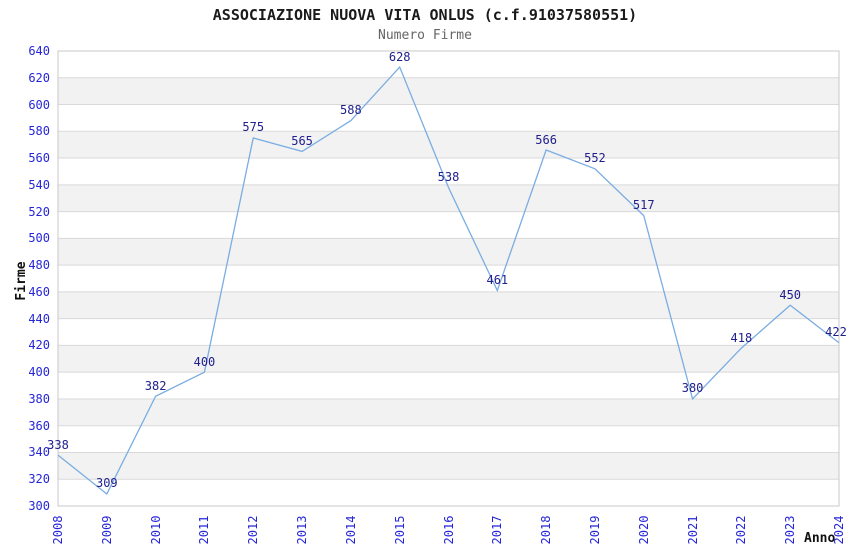 This screenshot has height=550, width=850. What do you see at coordinates (39, 291) in the screenshot?
I see `y-tick-label: 460` at bounding box center [39, 291].